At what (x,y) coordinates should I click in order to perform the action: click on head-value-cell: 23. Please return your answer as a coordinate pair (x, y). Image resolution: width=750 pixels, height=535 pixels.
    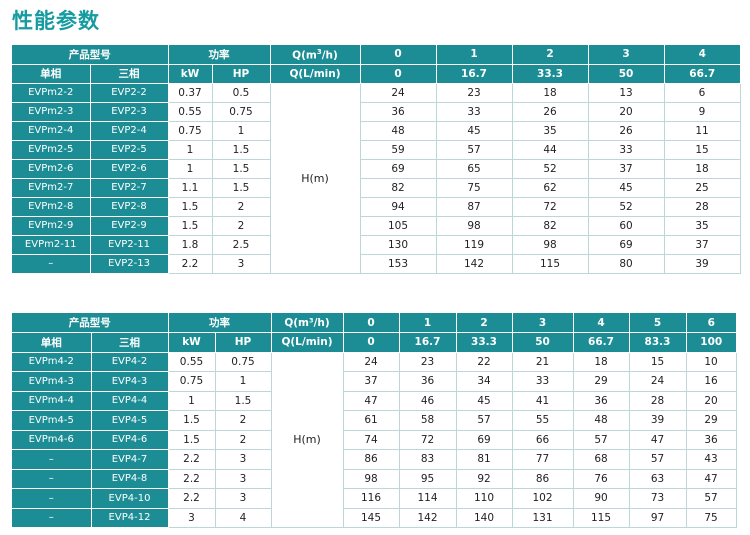
    Looking at the image, I should click on (428, 362).